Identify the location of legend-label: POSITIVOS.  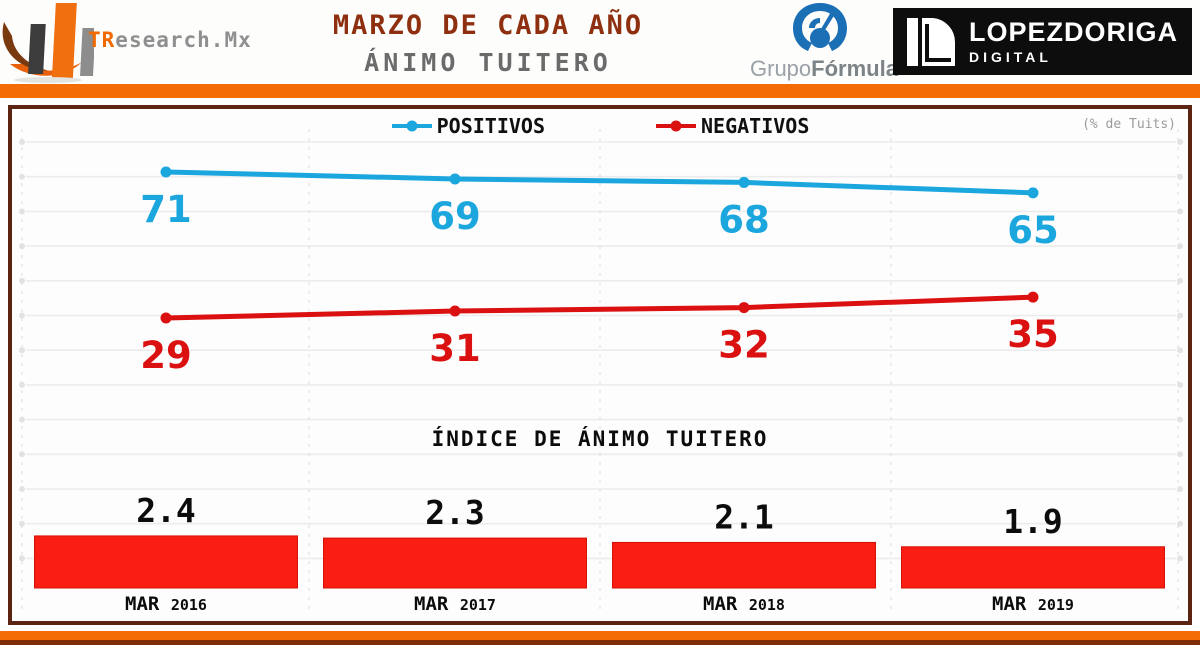
(490, 126).